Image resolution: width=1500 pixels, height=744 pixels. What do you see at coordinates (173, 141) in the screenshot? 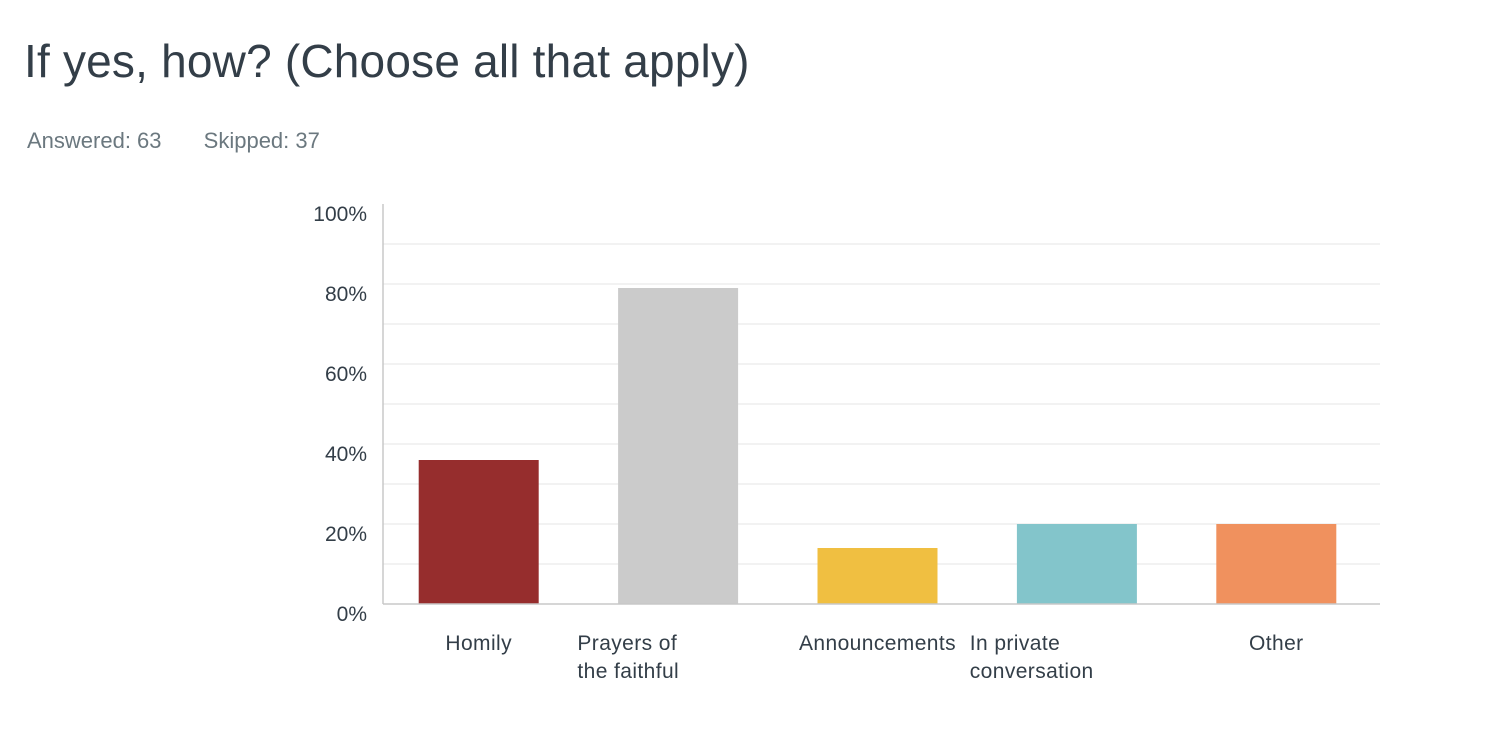
I see `response-stats: Answered: 63 Skipped: 37` at bounding box center [173, 141].